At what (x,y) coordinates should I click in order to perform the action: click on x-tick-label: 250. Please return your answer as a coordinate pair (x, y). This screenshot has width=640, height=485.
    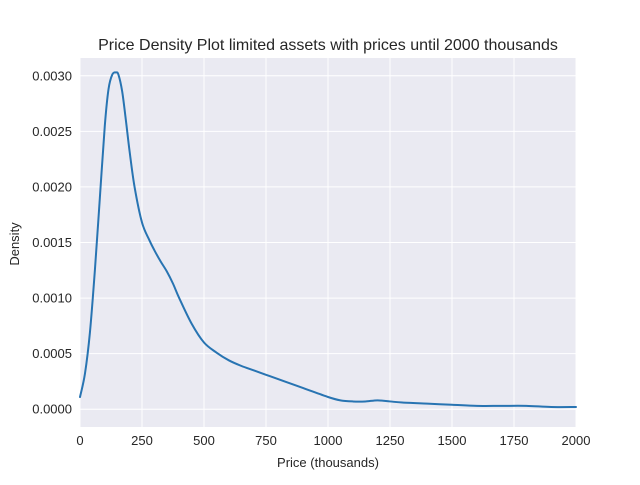
    Looking at the image, I should click on (142, 440).